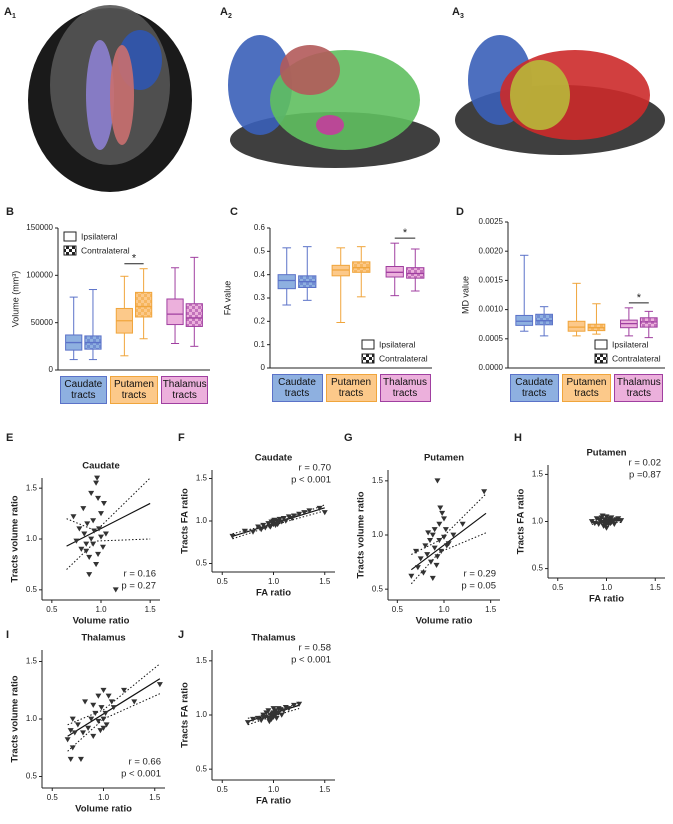 The height and width of the screenshot is (824, 673). Describe the element at coordinates (645, 475) in the screenshot. I see `stat-label: p =0.87` at that location.